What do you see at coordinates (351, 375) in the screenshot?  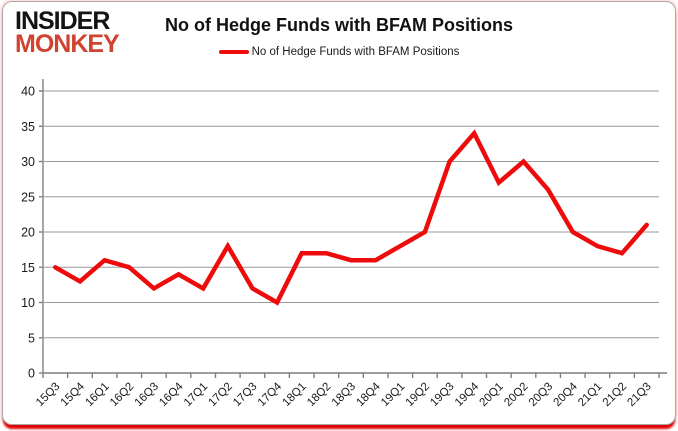 I see `x-axis-ticks` at bounding box center [351, 375].